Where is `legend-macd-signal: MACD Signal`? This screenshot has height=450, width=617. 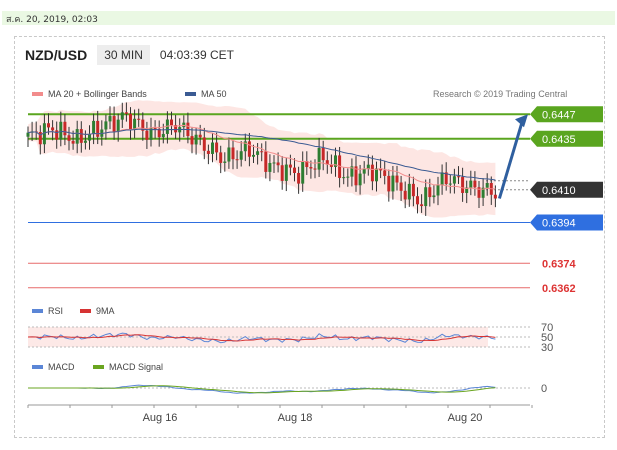
legend-macd-signal: MACD Signal is located at coordinates (128, 367).